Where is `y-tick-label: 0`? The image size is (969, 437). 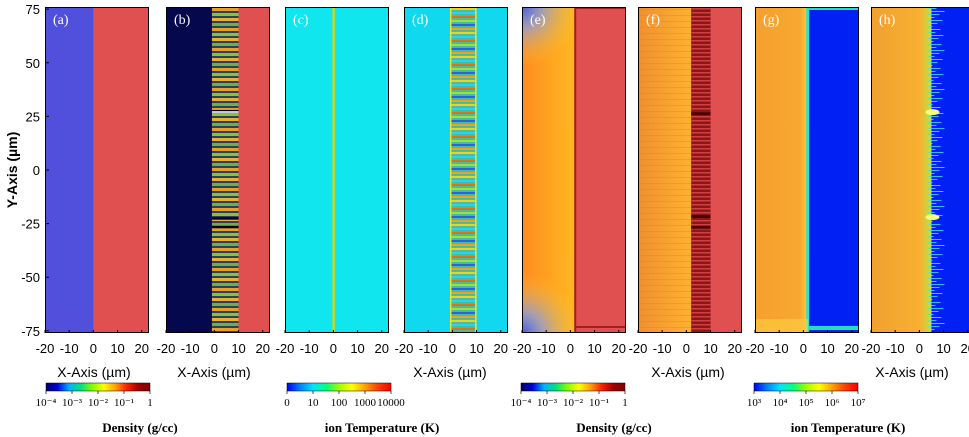
y-tick-label: 0 is located at coordinates (36, 170).